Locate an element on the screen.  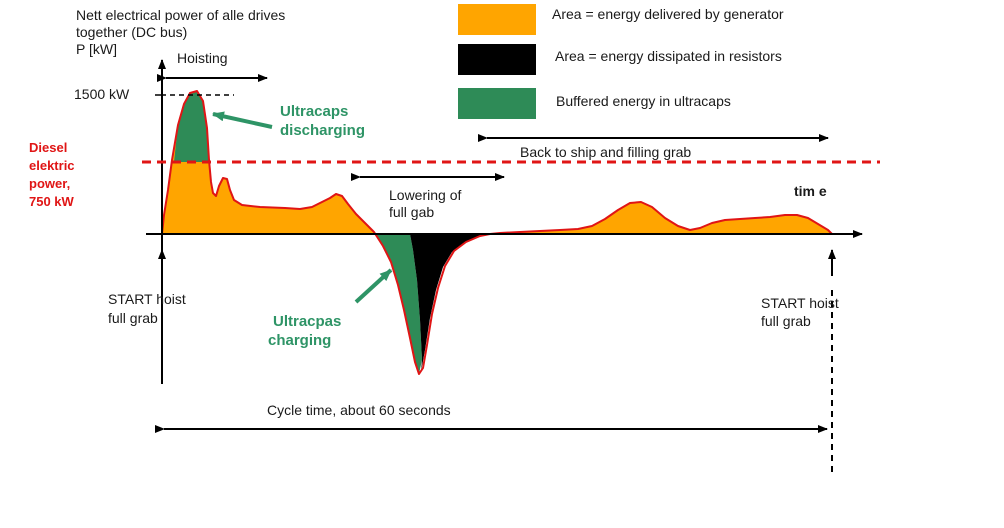
charging-label-line1: Ultracpas is located at coordinates (307, 321).